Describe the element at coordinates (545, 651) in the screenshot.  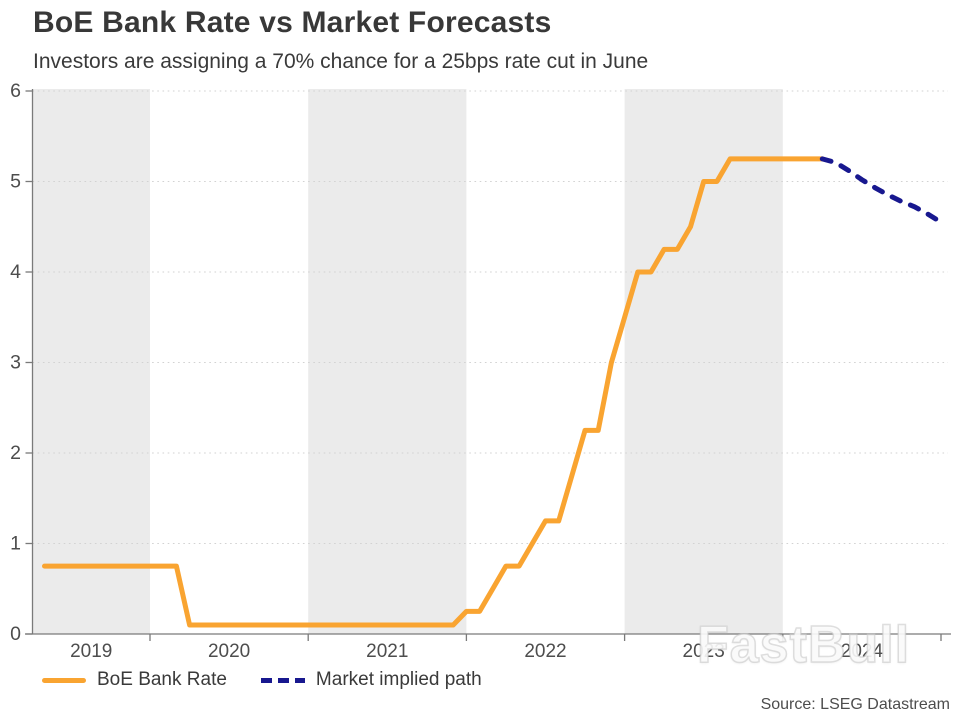
I see `x-tick-label-2022: 2022` at that location.